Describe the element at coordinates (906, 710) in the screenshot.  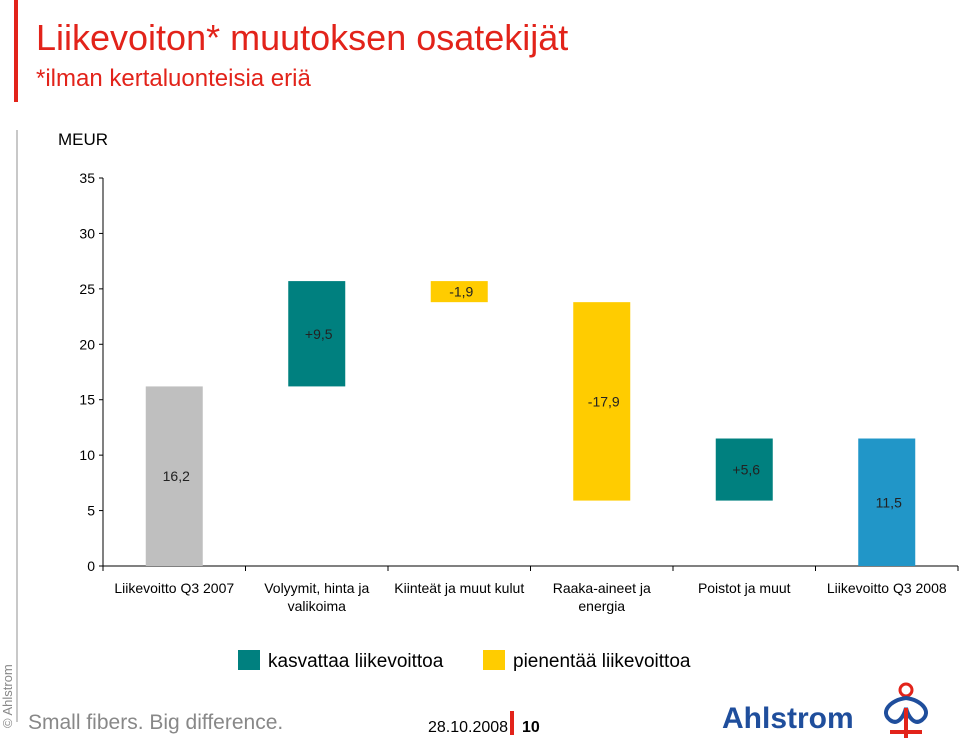
I see `logo-mark` at that location.